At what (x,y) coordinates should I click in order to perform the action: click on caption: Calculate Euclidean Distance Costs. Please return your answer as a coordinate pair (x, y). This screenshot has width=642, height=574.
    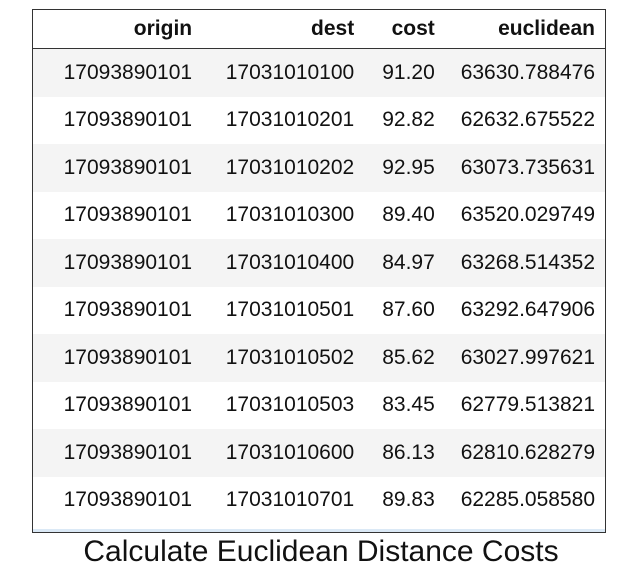
    Looking at the image, I should click on (321, 551).